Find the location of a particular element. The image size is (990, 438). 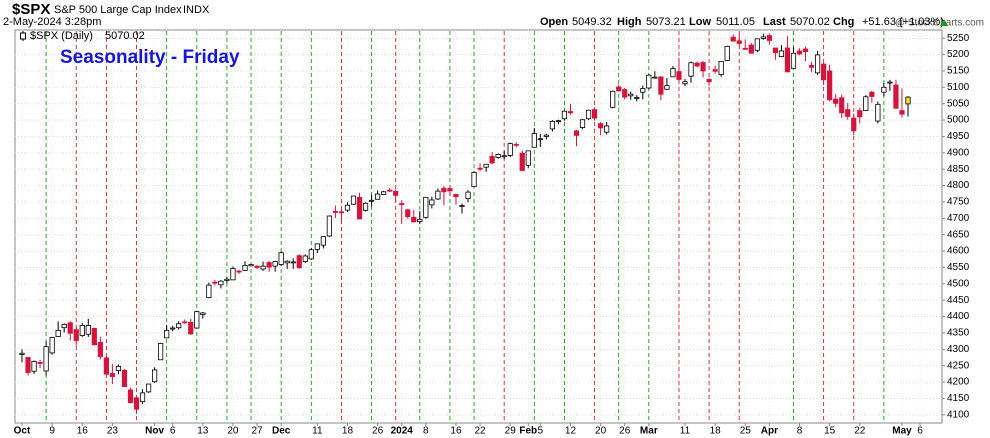

y-tick-label: 4200 is located at coordinates (958, 382).